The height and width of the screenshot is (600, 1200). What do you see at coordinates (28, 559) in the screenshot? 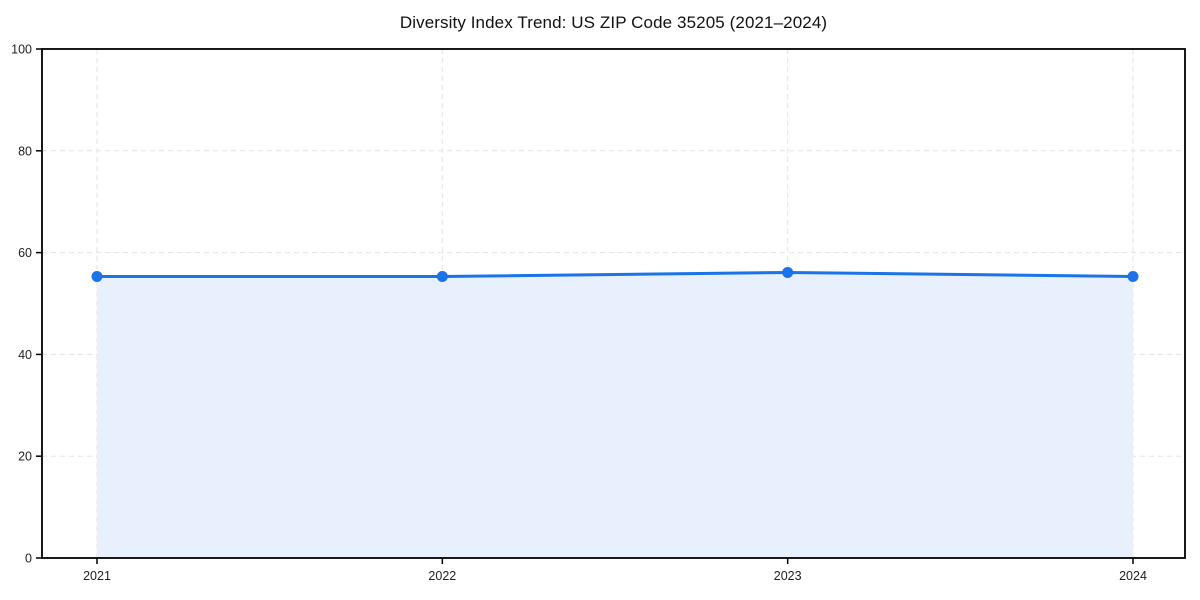
I see `y-tick-label: 0` at bounding box center [28, 559].